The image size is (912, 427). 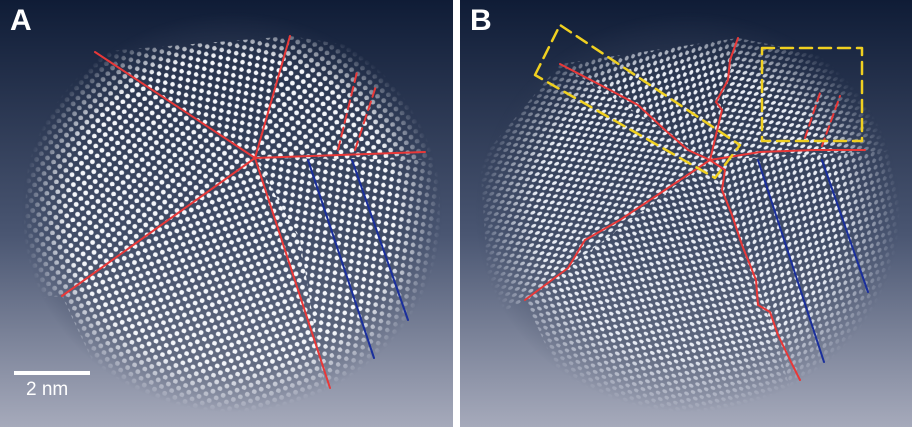 What do you see at coordinates (812, 94) in the screenshot?
I see `highlight-region-right` at bounding box center [812, 94].